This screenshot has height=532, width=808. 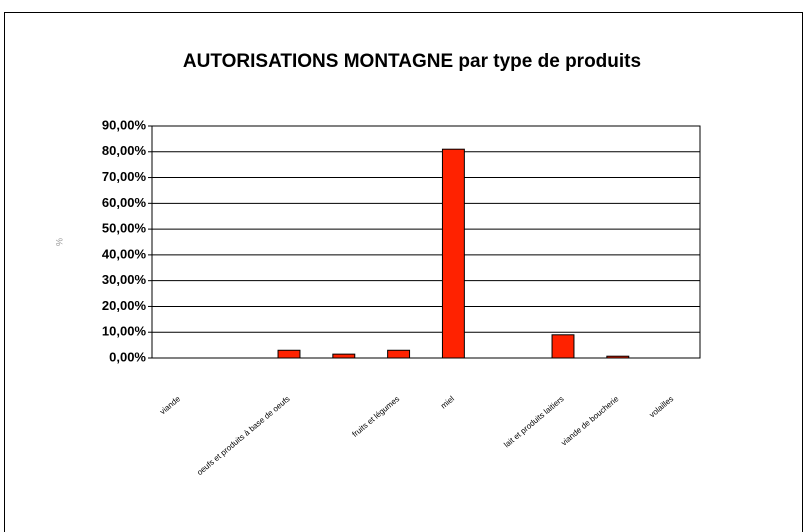 What do you see at coordinates (124, 202) in the screenshot?
I see `y-tick-label: 60,00%` at bounding box center [124, 202].